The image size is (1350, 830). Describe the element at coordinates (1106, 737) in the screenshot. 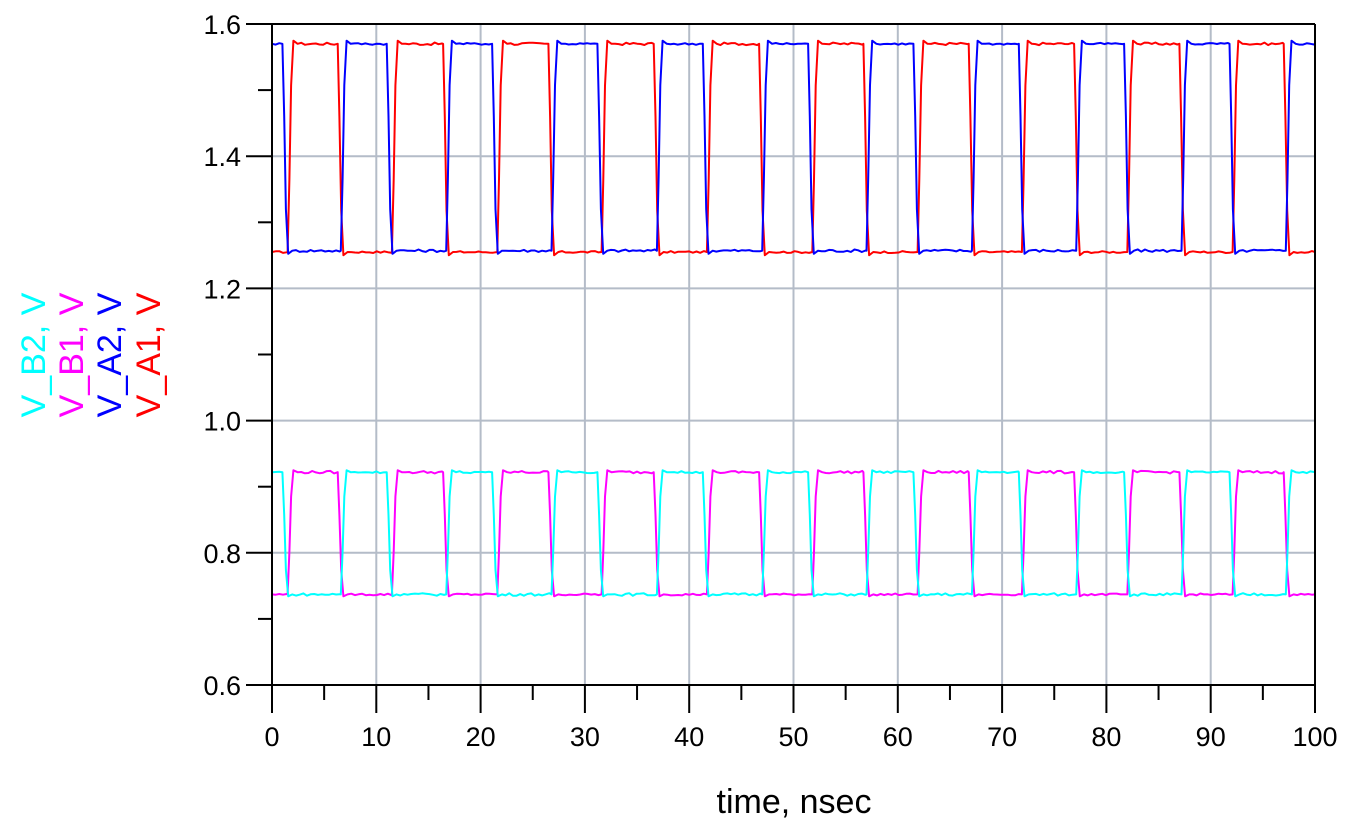

I see `x-tick-label: 80` at that location.